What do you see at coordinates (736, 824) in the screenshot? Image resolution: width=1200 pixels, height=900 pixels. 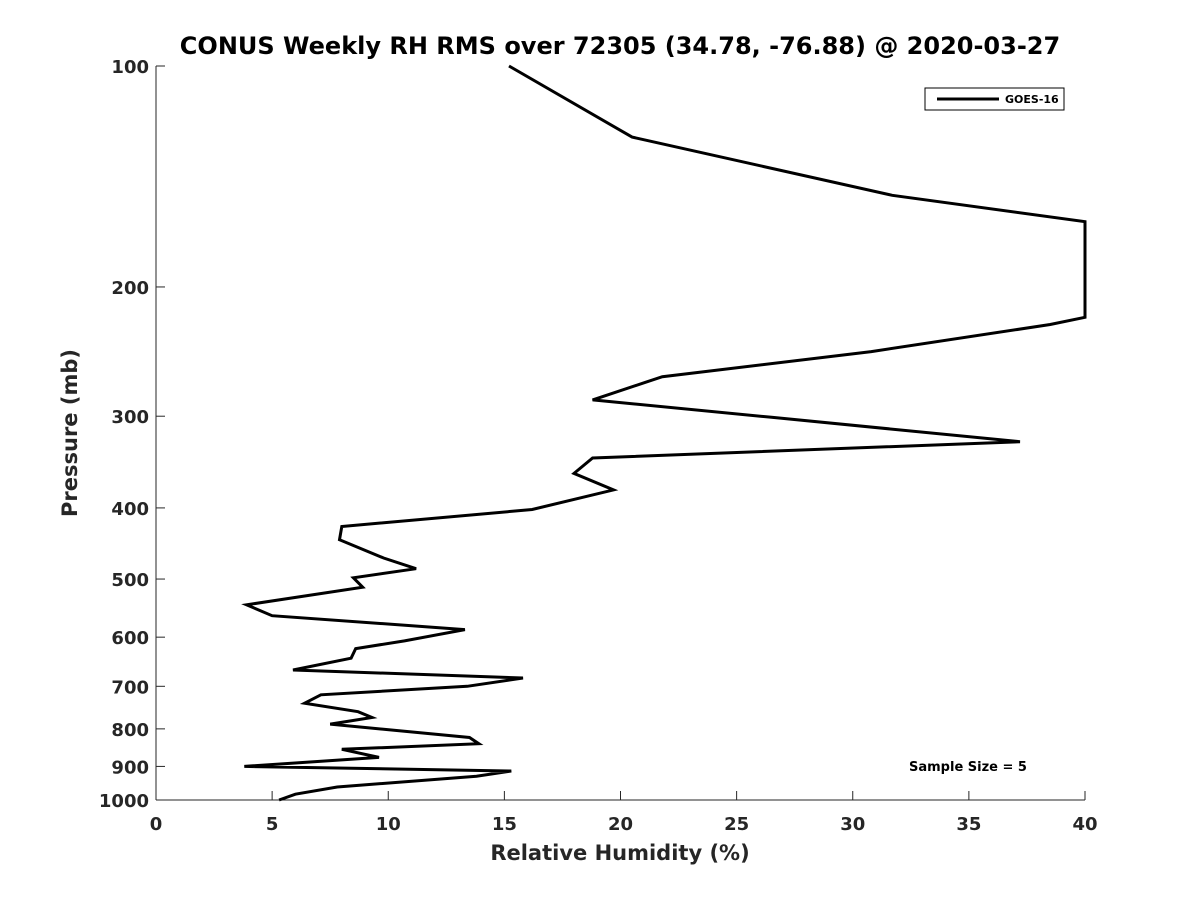 I see `x-tick-label: 25` at bounding box center [736, 824].